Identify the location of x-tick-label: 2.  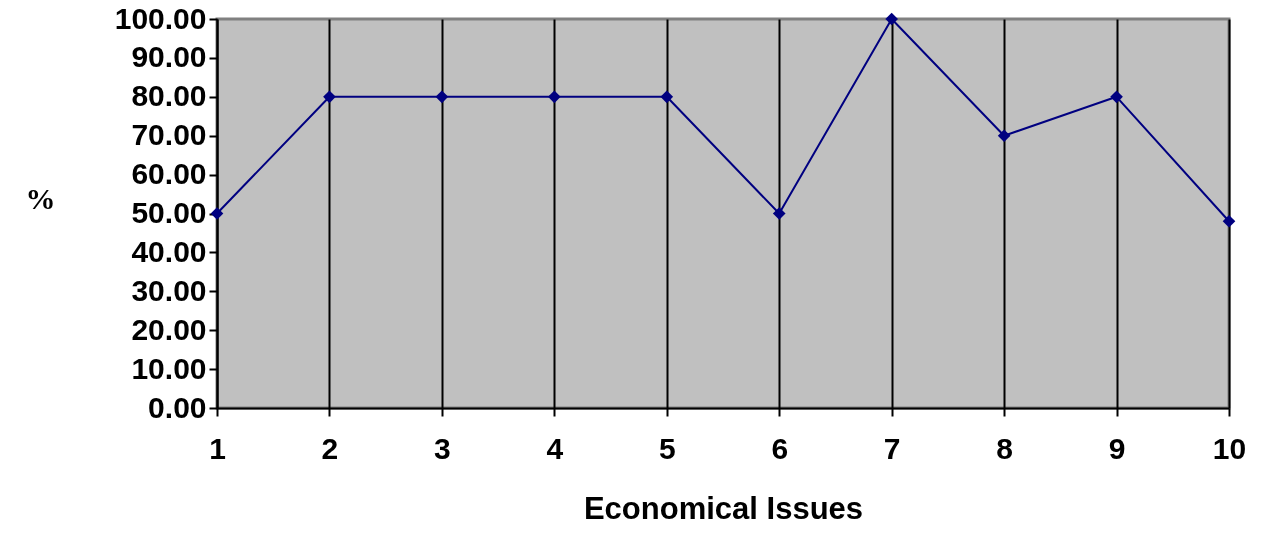
(330, 448).